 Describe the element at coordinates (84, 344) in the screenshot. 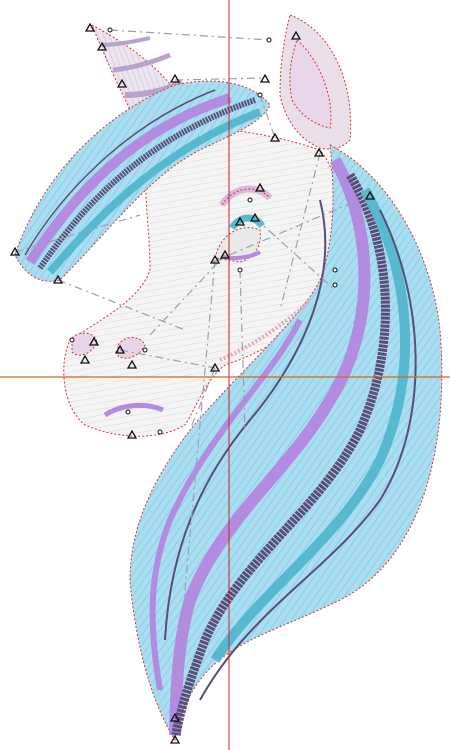

I see `nostril-left` at that location.